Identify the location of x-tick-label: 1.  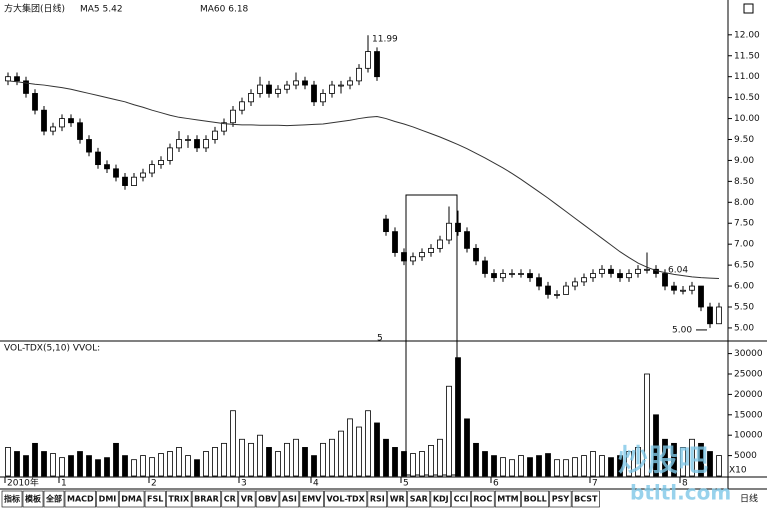
(64, 484).